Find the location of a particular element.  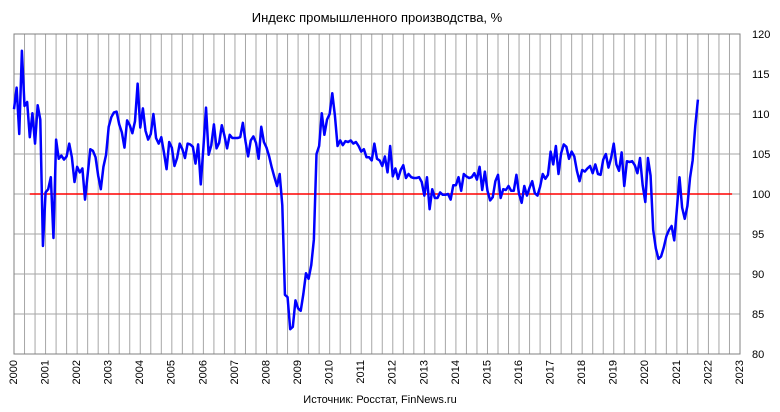

y-tick-label: 100 is located at coordinates (761, 195).